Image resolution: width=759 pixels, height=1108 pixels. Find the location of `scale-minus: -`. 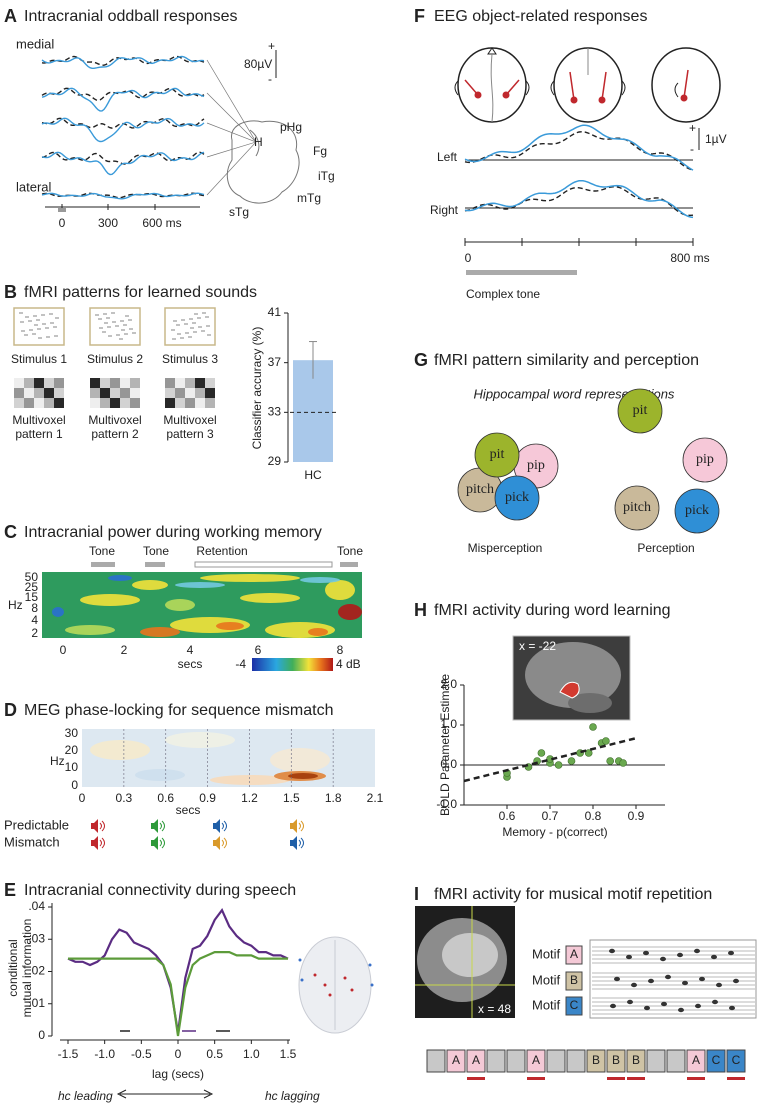

scale-minus: - is located at coordinates (270, 79).